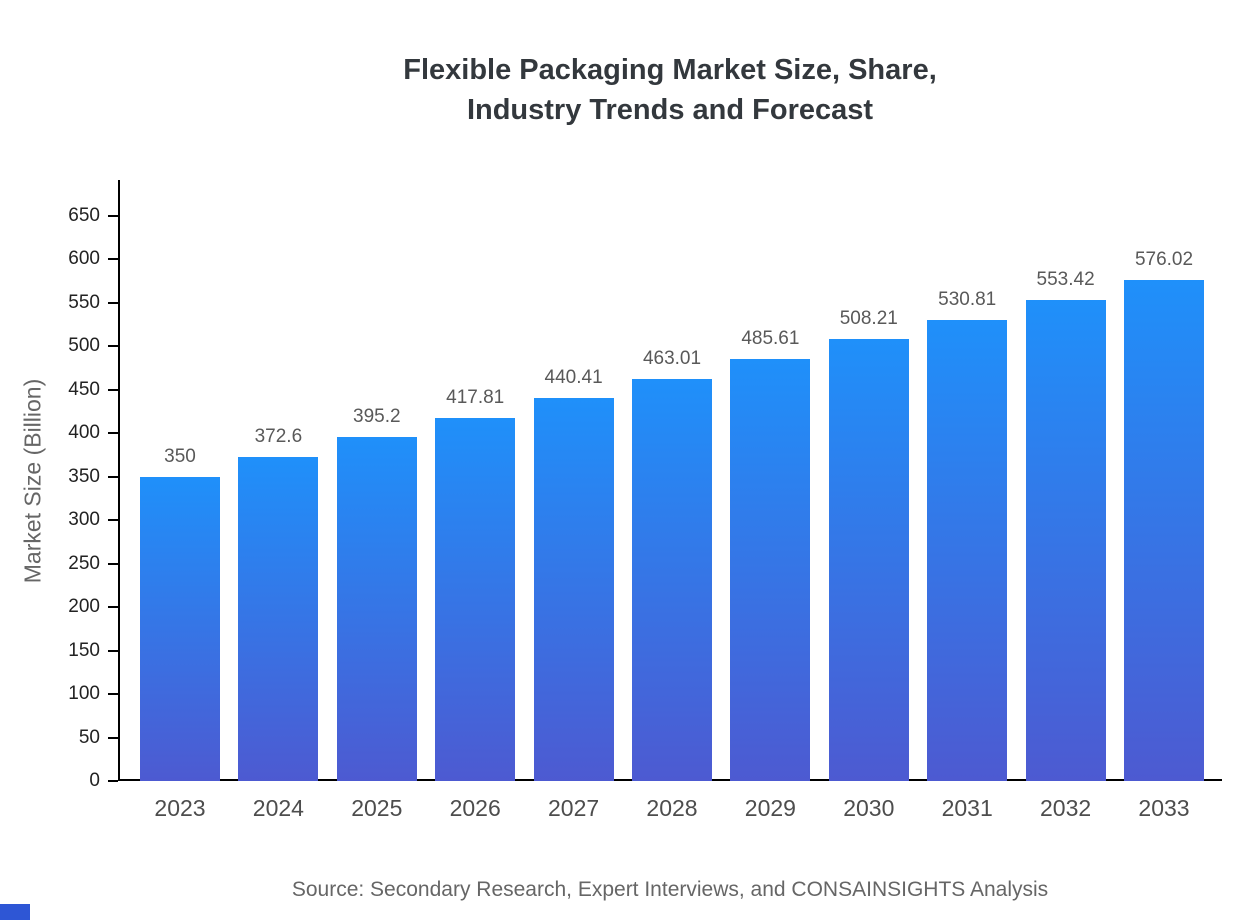 The height and width of the screenshot is (920, 1260). I want to click on x-tick-label: 2030, so click(869, 808).